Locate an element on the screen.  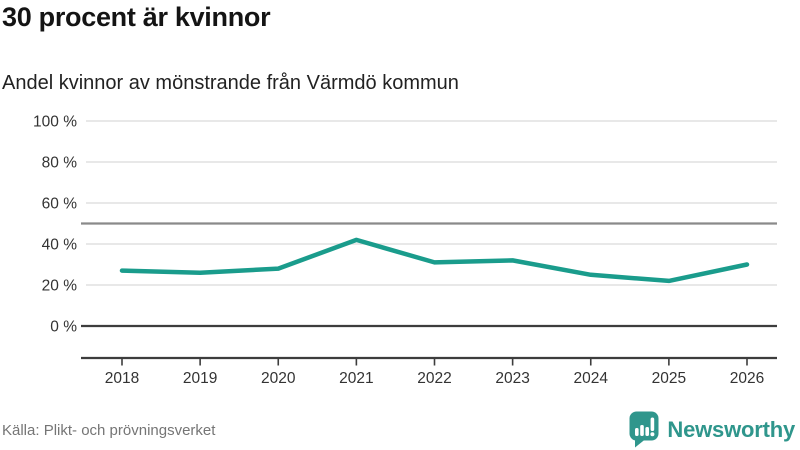
y-axis-tick-label: 100 % is located at coordinates (55, 122).